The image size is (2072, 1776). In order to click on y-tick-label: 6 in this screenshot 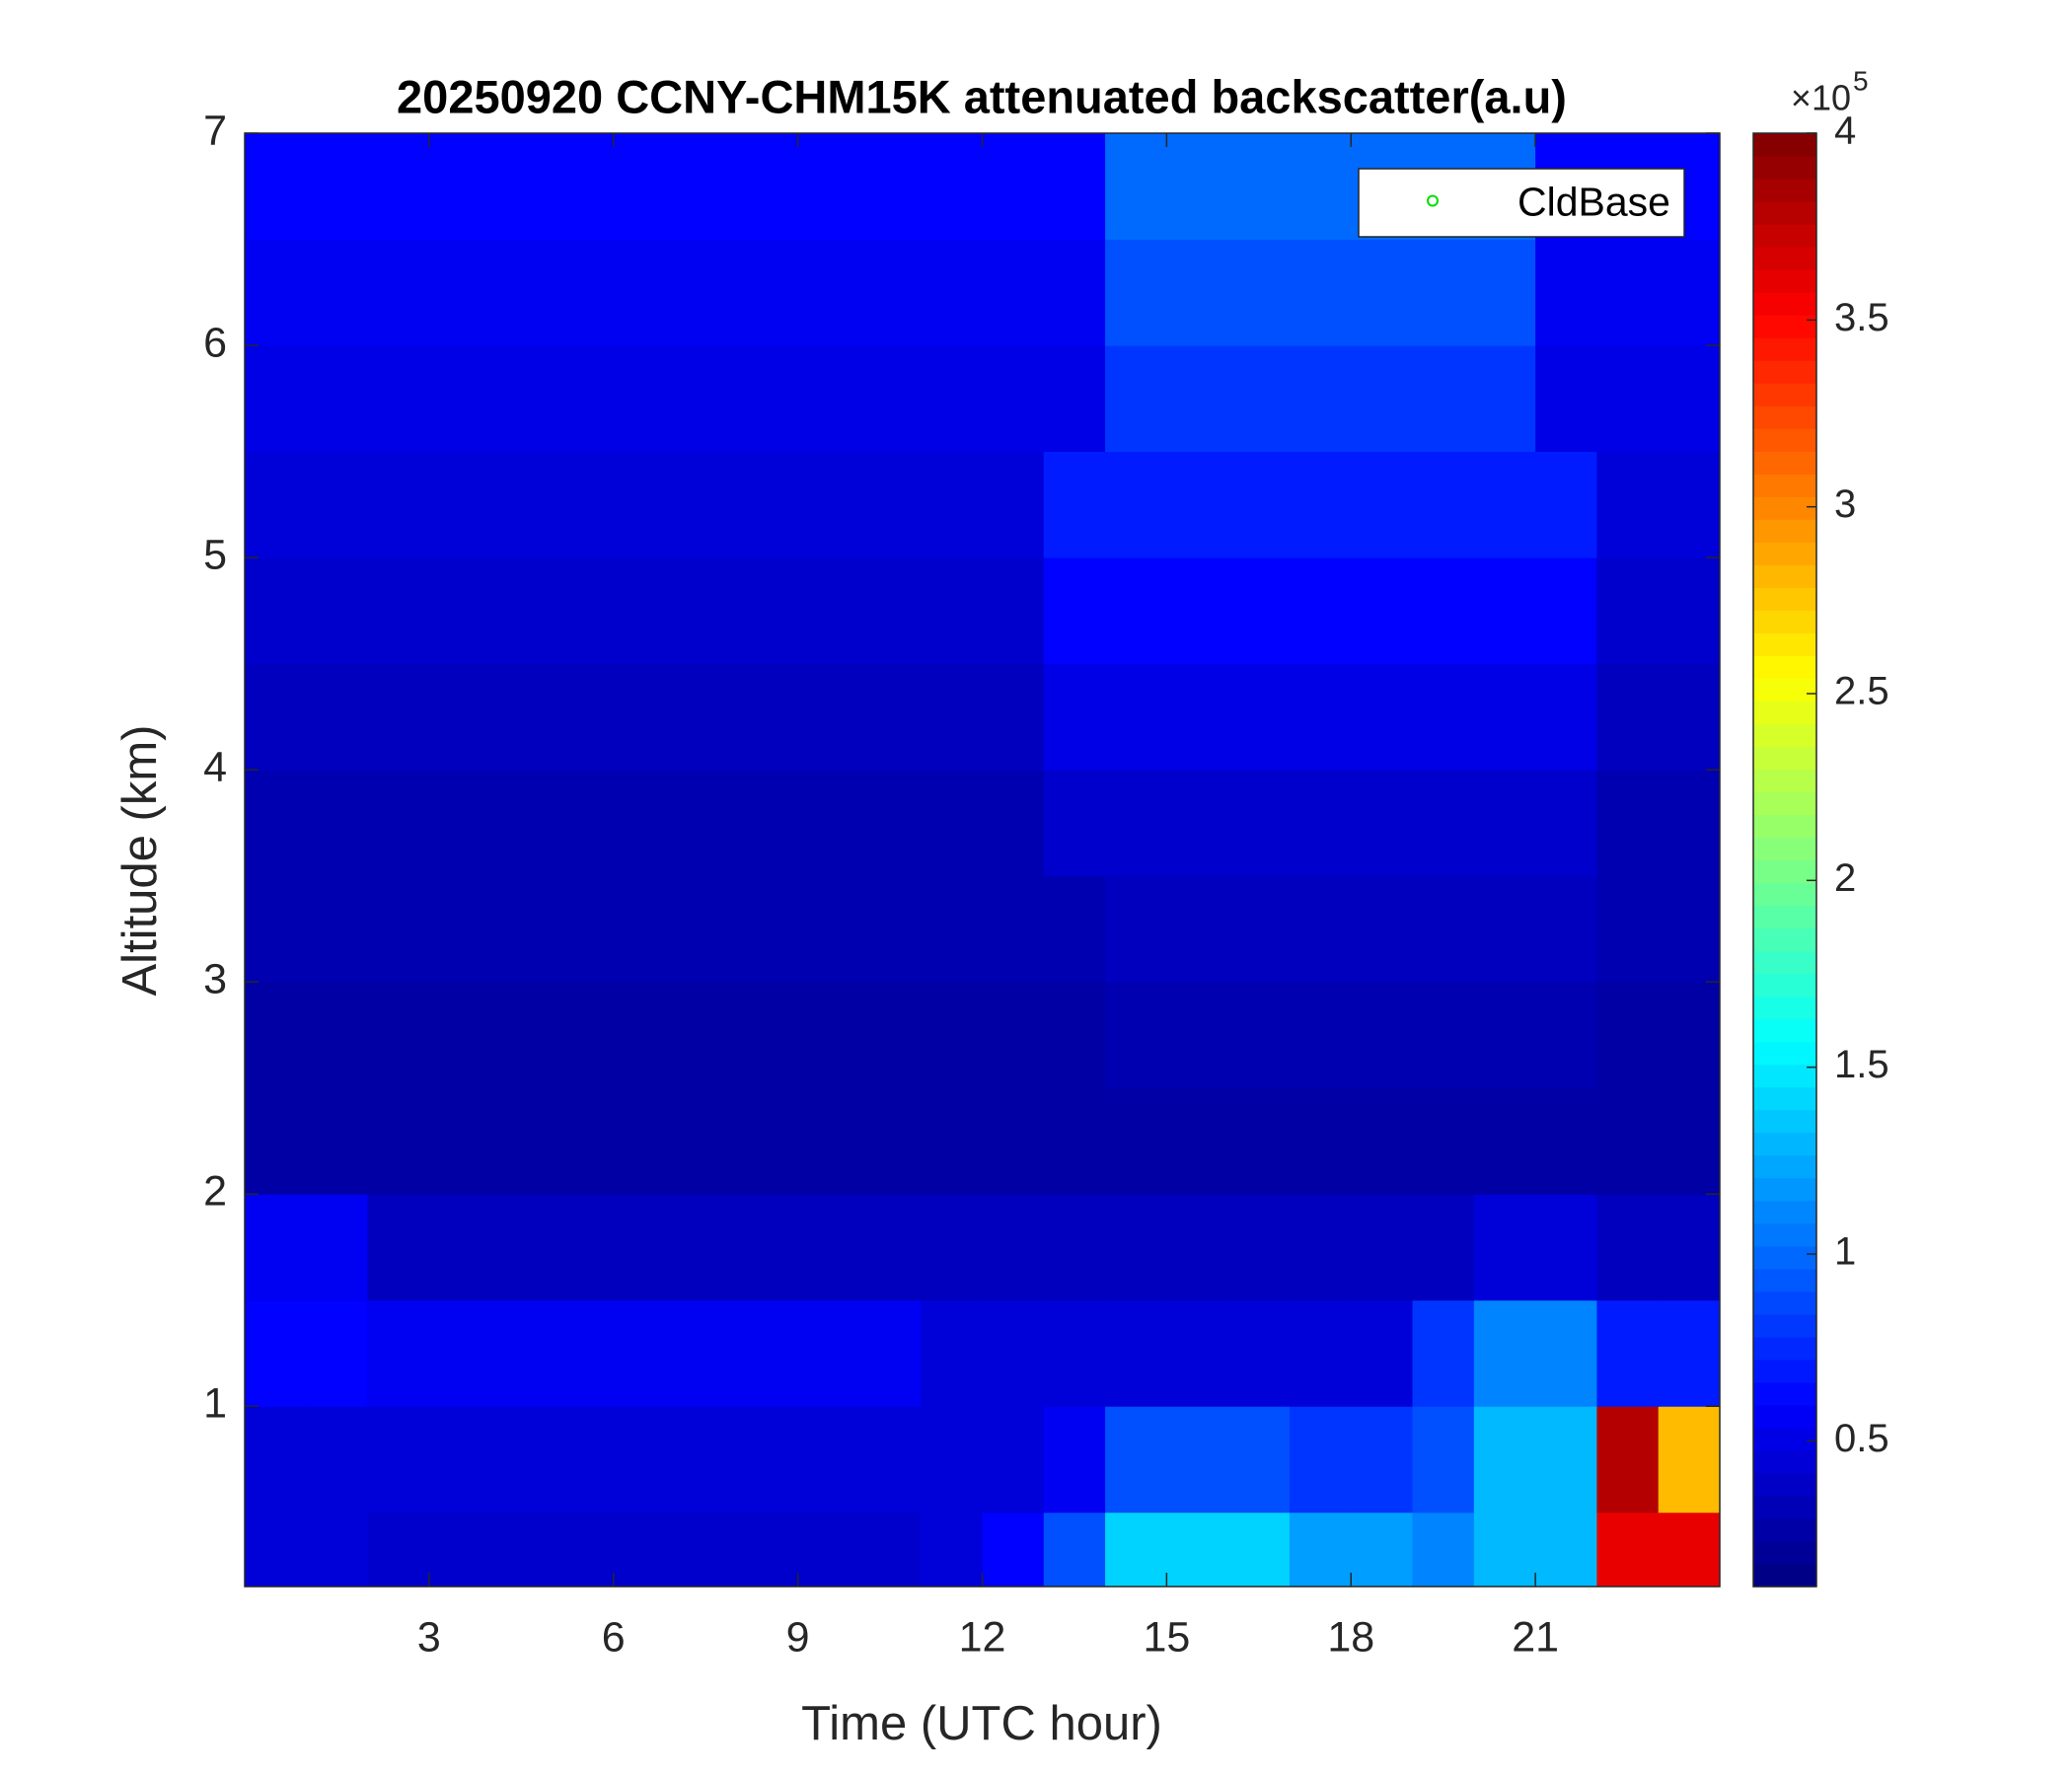, I will do `click(215, 342)`.